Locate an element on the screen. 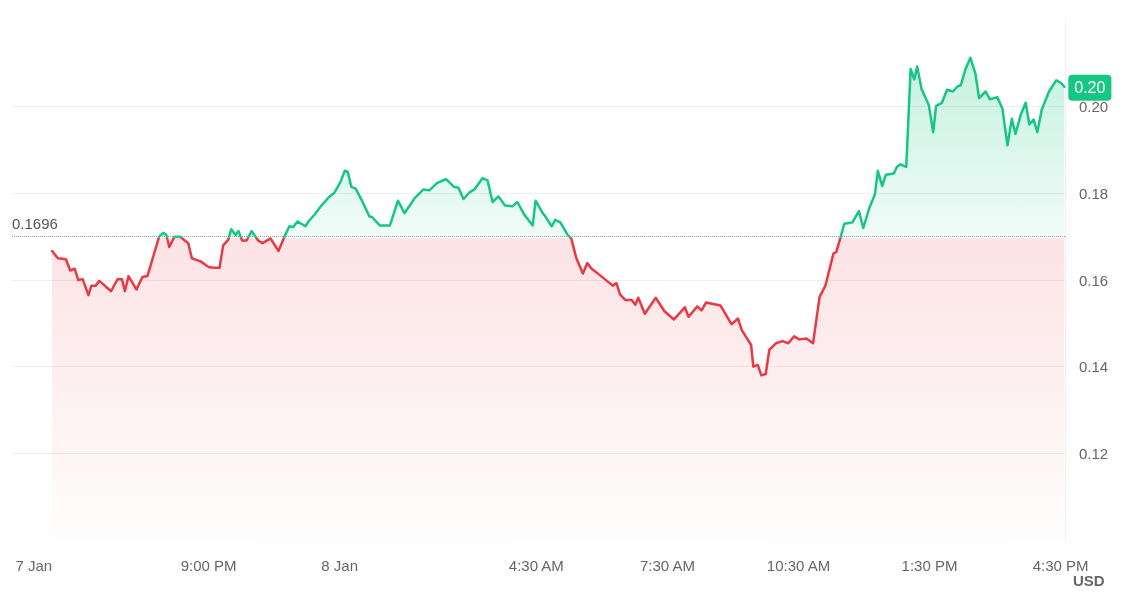  ref-line-label: 0.1696 is located at coordinates (35, 223).